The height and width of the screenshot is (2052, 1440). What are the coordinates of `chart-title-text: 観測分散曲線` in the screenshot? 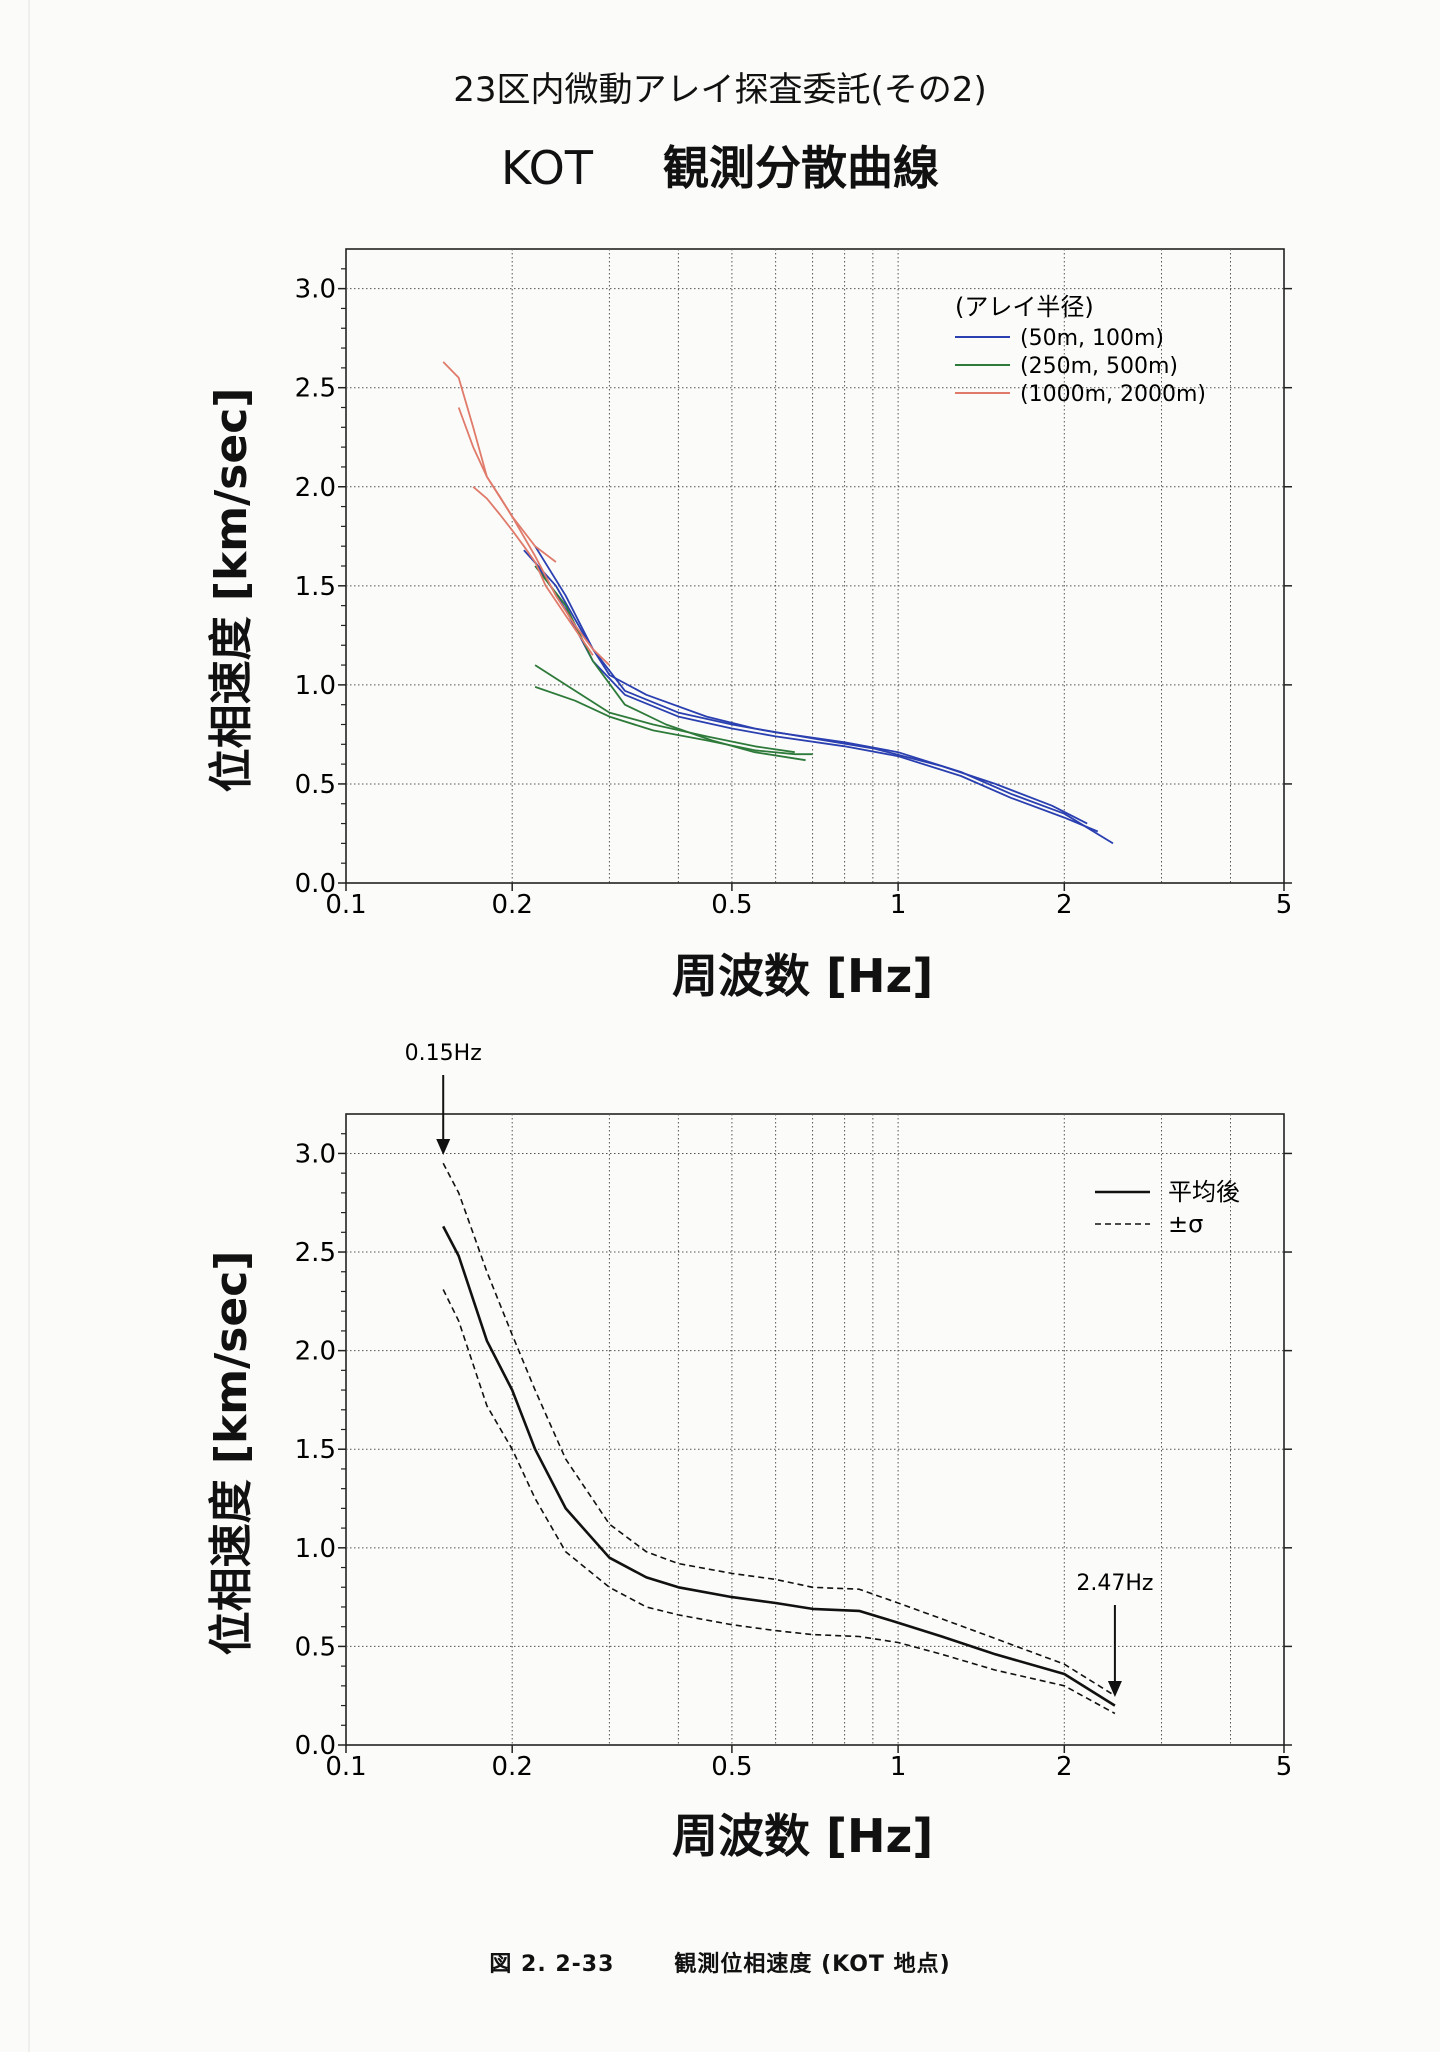 It's located at (800, 168).